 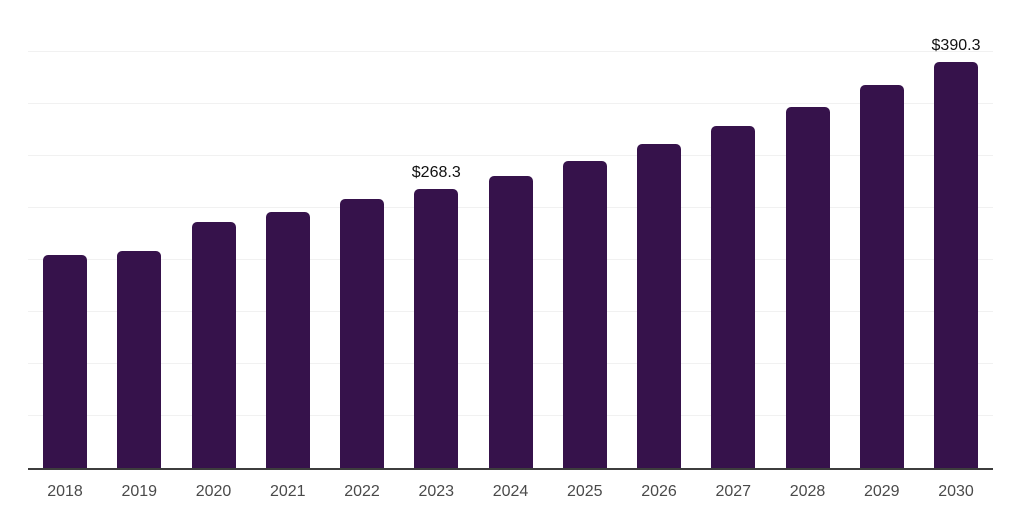 What do you see at coordinates (362, 491) in the screenshot?
I see `x-tick-label-2022: 2022` at bounding box center [362, 491].